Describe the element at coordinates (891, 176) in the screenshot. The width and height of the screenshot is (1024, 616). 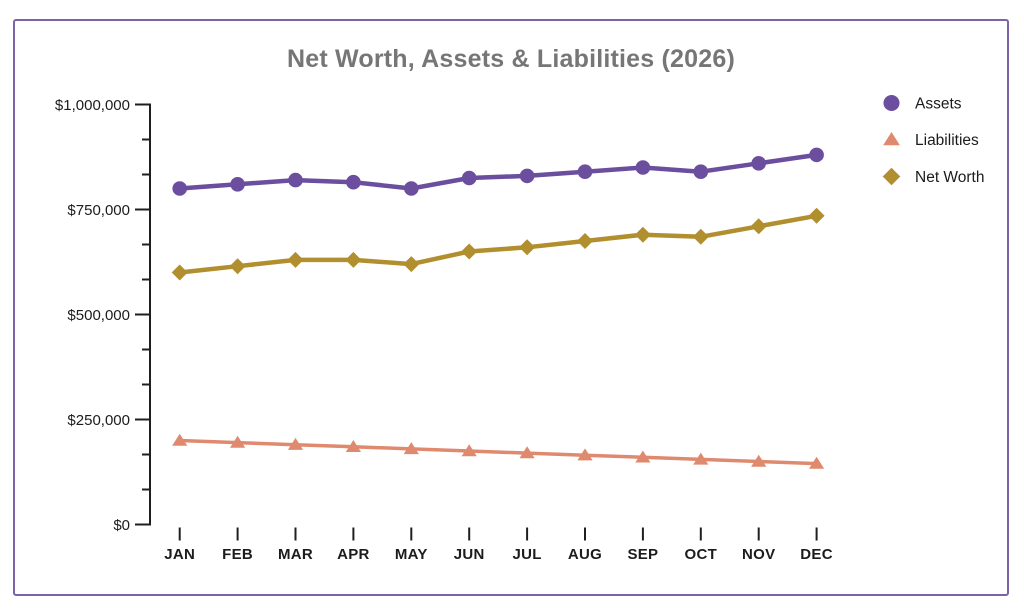
I see `legend-marker-net-worth` at that location.